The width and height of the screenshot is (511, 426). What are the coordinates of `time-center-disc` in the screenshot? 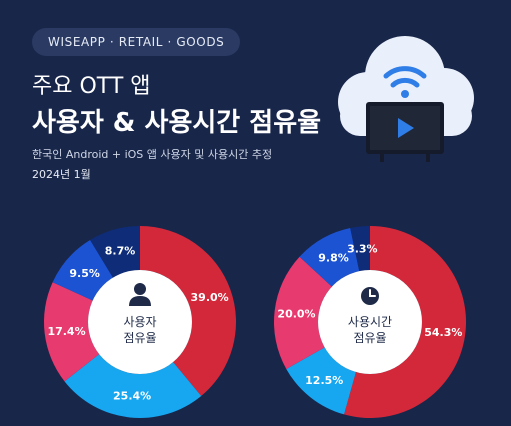 It's located at (370, 322).